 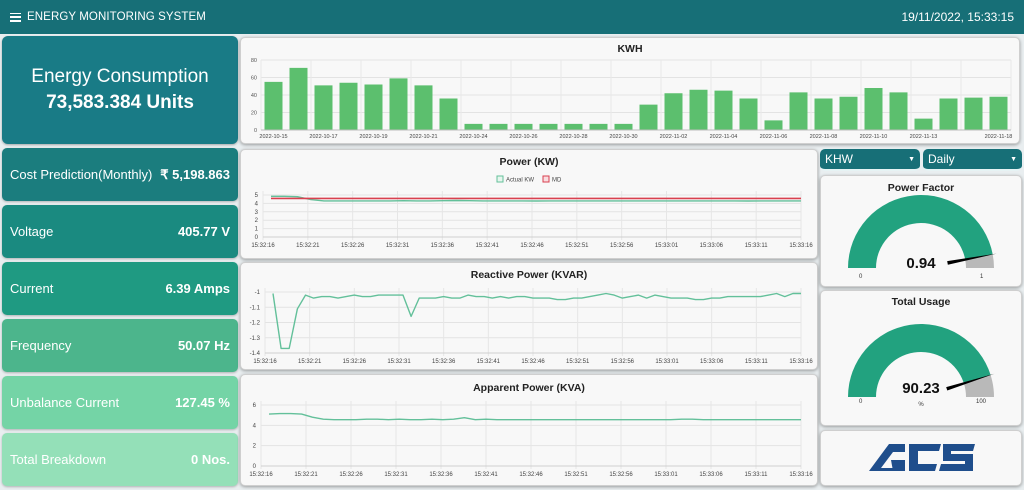 What do you see at coordinates (254, 61) in the screenshot?
I see `svg-text: 80` at bounding box center [254, 61].